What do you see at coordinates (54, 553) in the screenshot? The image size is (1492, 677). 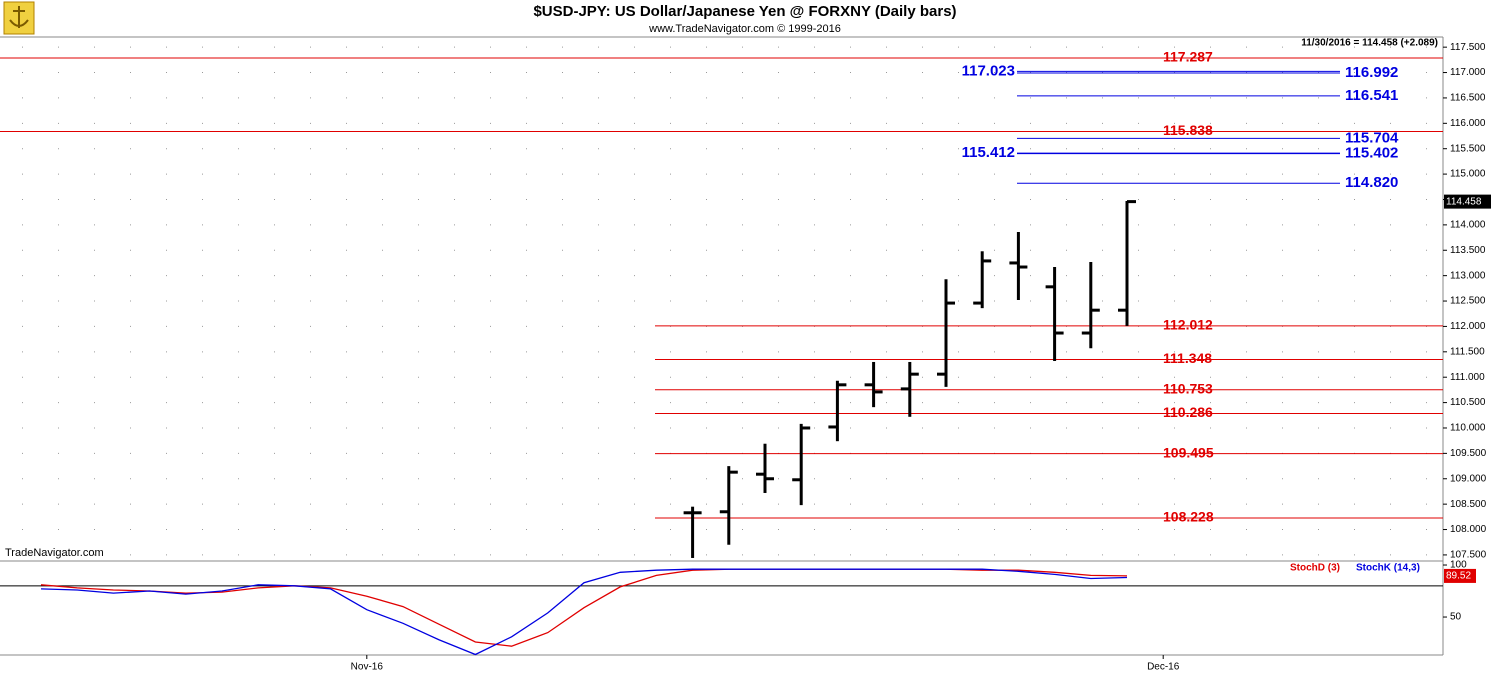 I see `watermark: TradeNavigator.com` at bounding box center [54, 553].